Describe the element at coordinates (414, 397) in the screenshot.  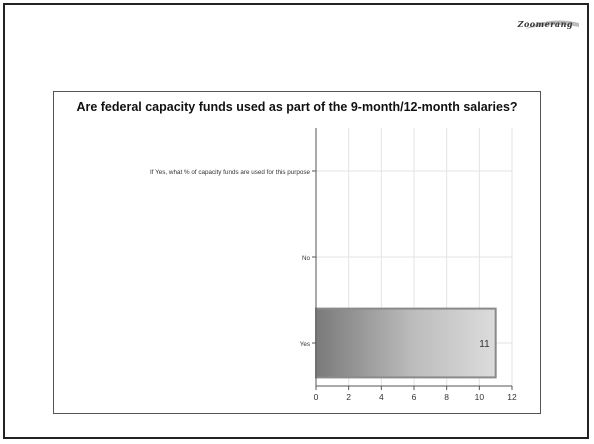
I see `x-tick-label: 6` at that location.